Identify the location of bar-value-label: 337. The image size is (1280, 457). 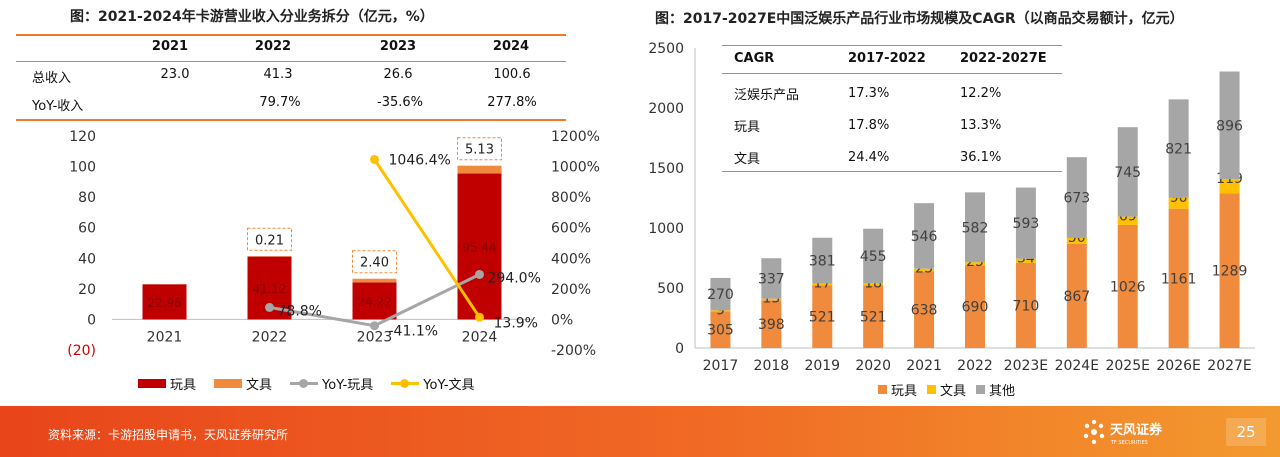
(771, 279).